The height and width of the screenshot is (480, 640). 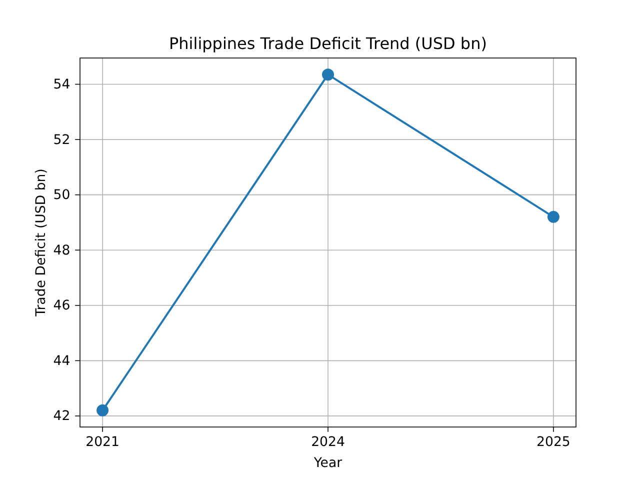 What do you see at coordinates (61, 85) in the screenshot?
I see `y-tick-label: 54` at bounding box center [61, 85].